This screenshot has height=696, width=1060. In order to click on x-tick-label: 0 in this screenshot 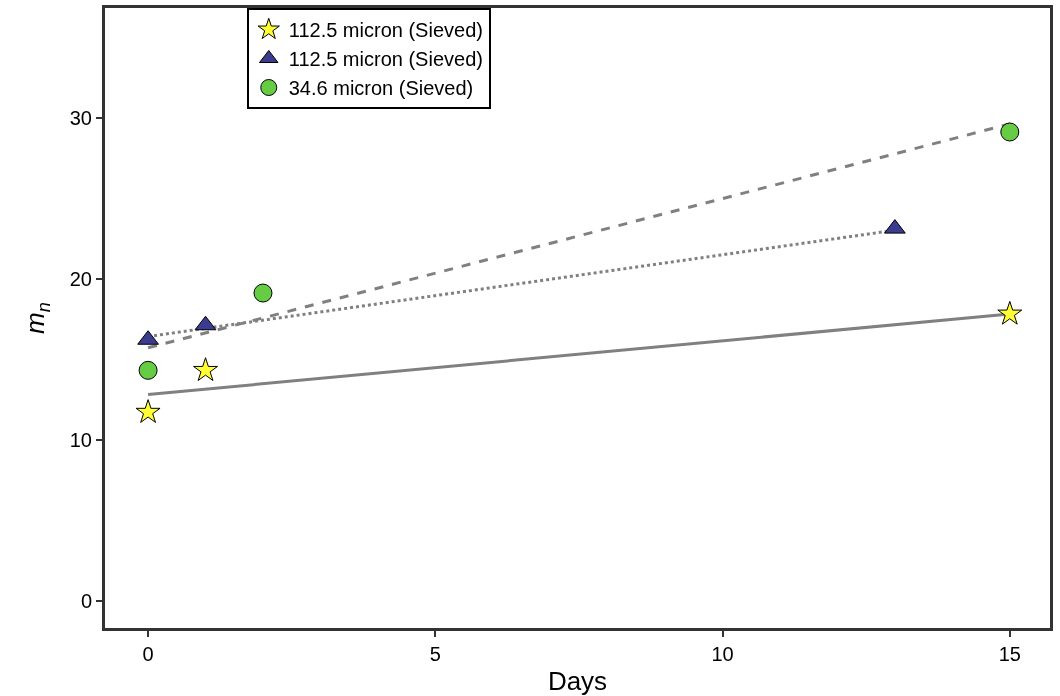, I will do `click(148, 654)`.